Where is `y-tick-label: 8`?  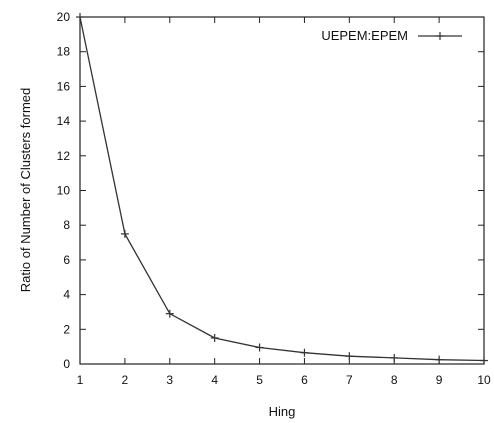
y-tick-label: 8 is located at coordinates (66, 225).